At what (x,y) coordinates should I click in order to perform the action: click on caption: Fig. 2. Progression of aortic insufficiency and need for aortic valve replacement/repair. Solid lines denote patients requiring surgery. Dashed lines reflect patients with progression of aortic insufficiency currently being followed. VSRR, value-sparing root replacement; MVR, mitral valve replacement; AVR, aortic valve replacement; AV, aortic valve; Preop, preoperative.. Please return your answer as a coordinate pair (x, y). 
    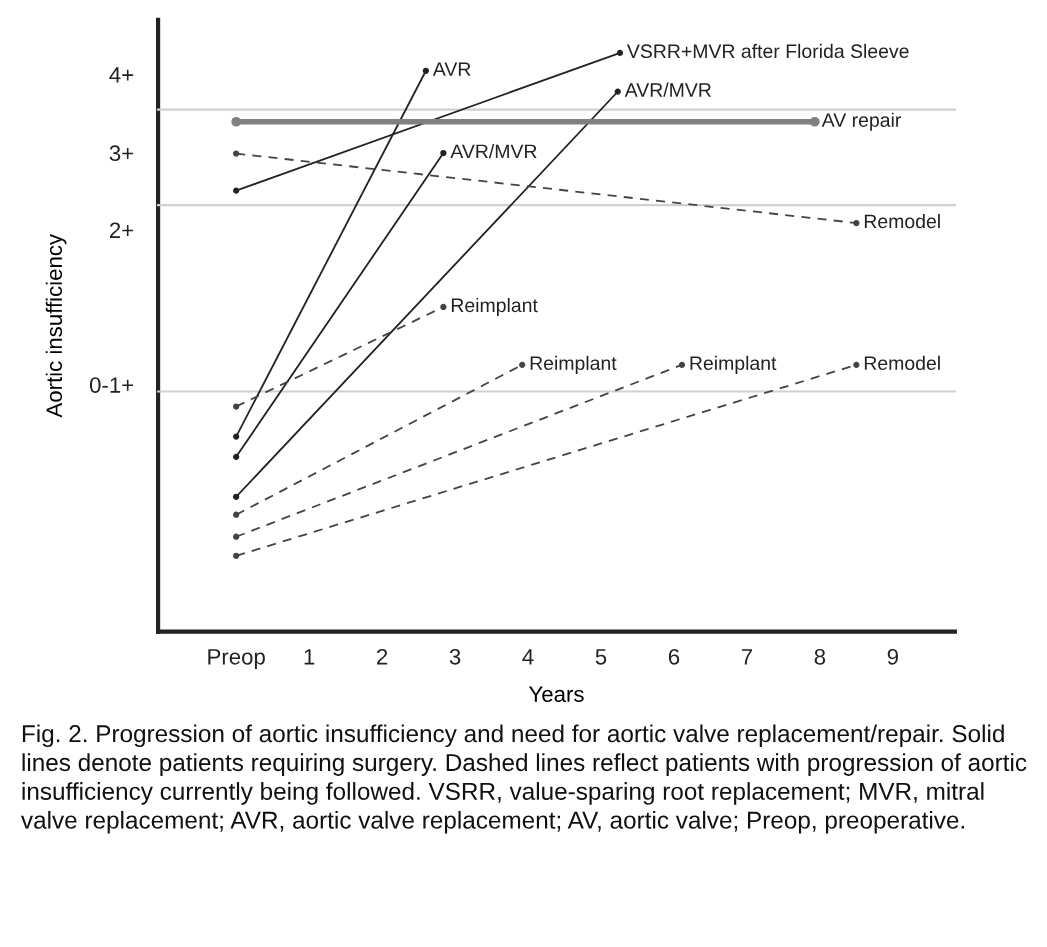
    Looking at the image, I should click on (524, 779).